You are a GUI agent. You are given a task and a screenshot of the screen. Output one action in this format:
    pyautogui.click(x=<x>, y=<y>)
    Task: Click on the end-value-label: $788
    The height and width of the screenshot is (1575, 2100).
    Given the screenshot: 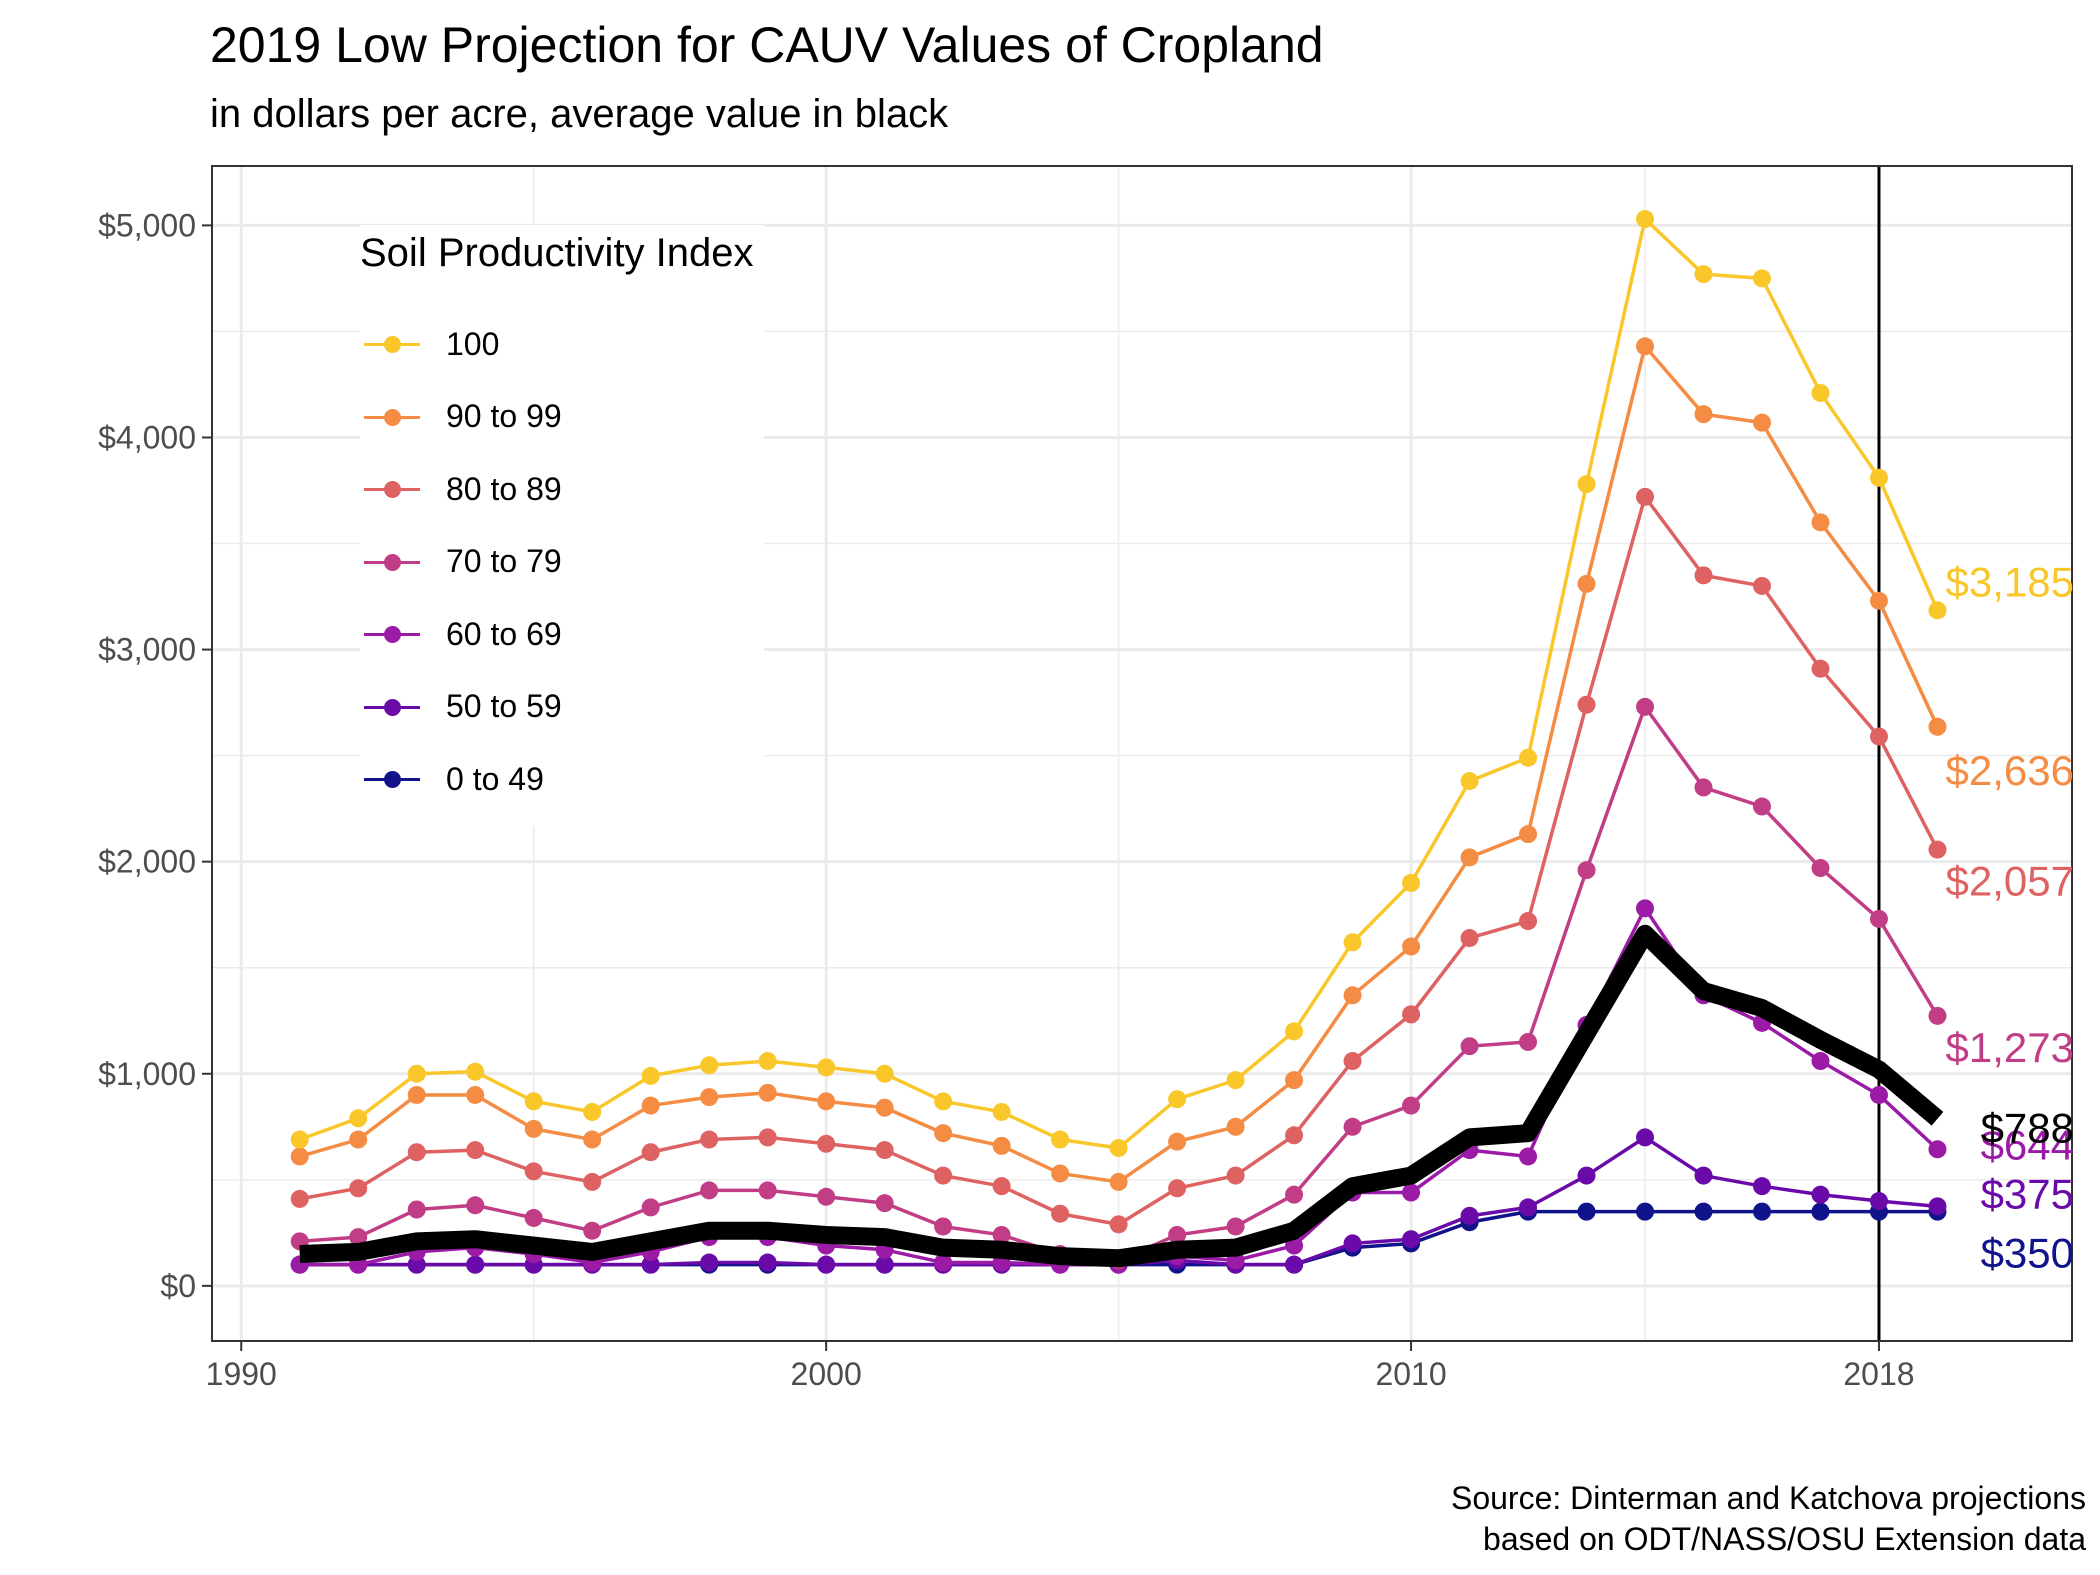 What is the action you would take?
    pyautogui.click(x=2027, y=1128)
    